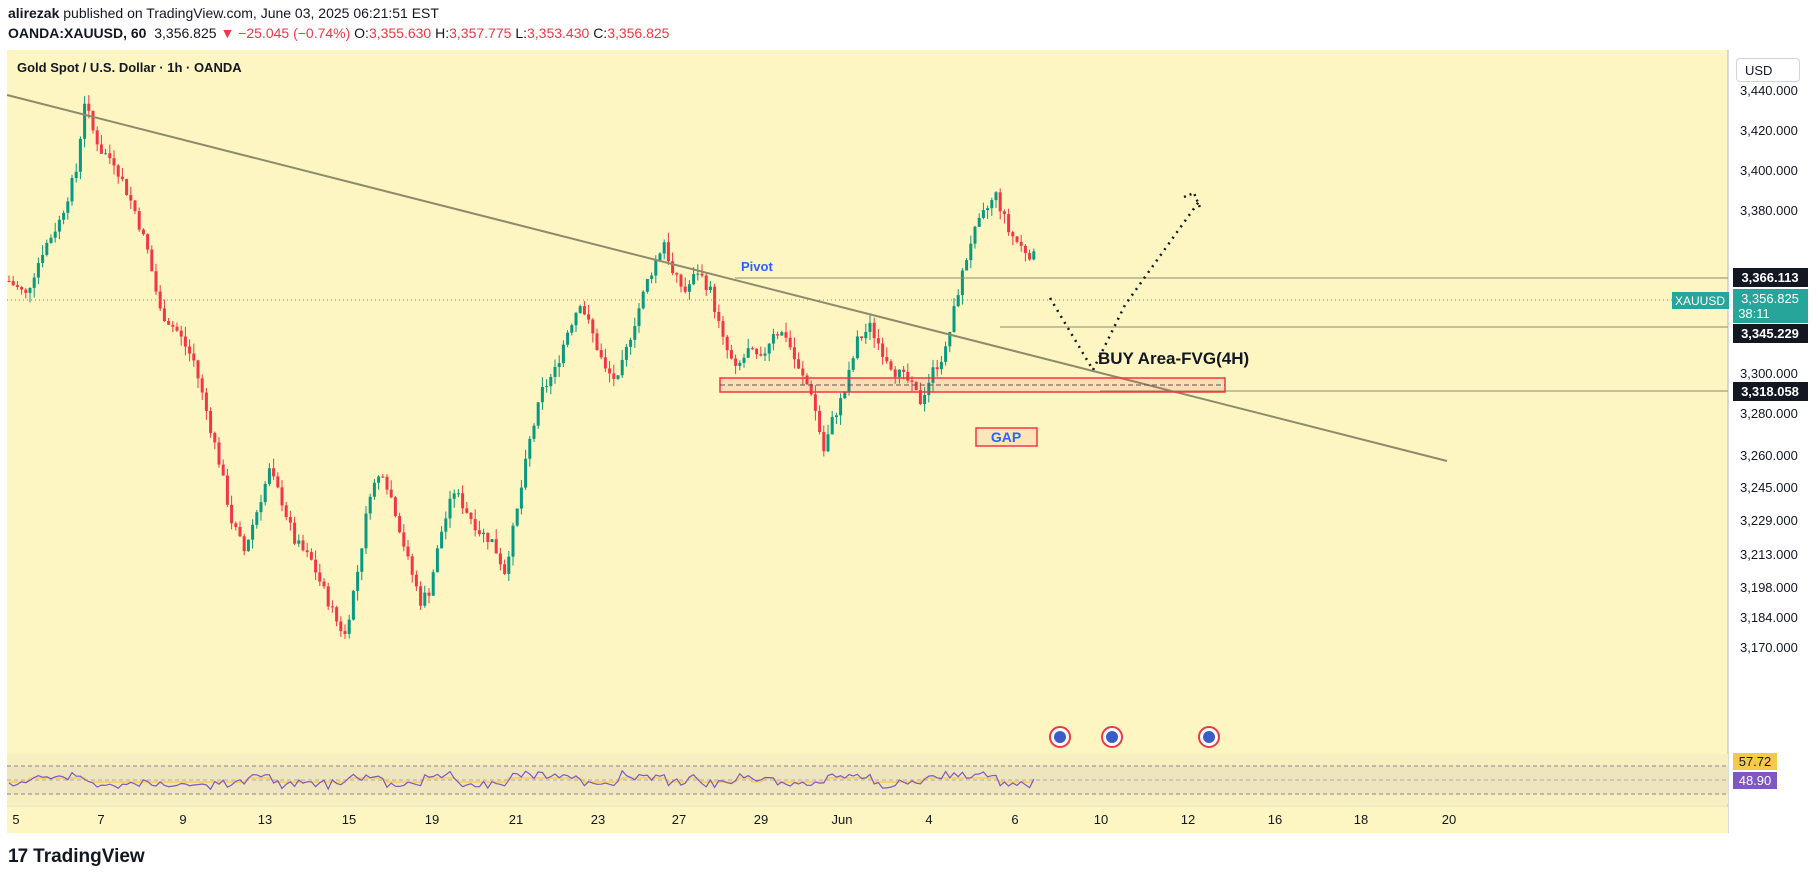 The height and width of the screenshot is (877, 1818). Describe the element at coordinates (1768, 70) in the screenshot. I see `currency-selector: USD` at that location.